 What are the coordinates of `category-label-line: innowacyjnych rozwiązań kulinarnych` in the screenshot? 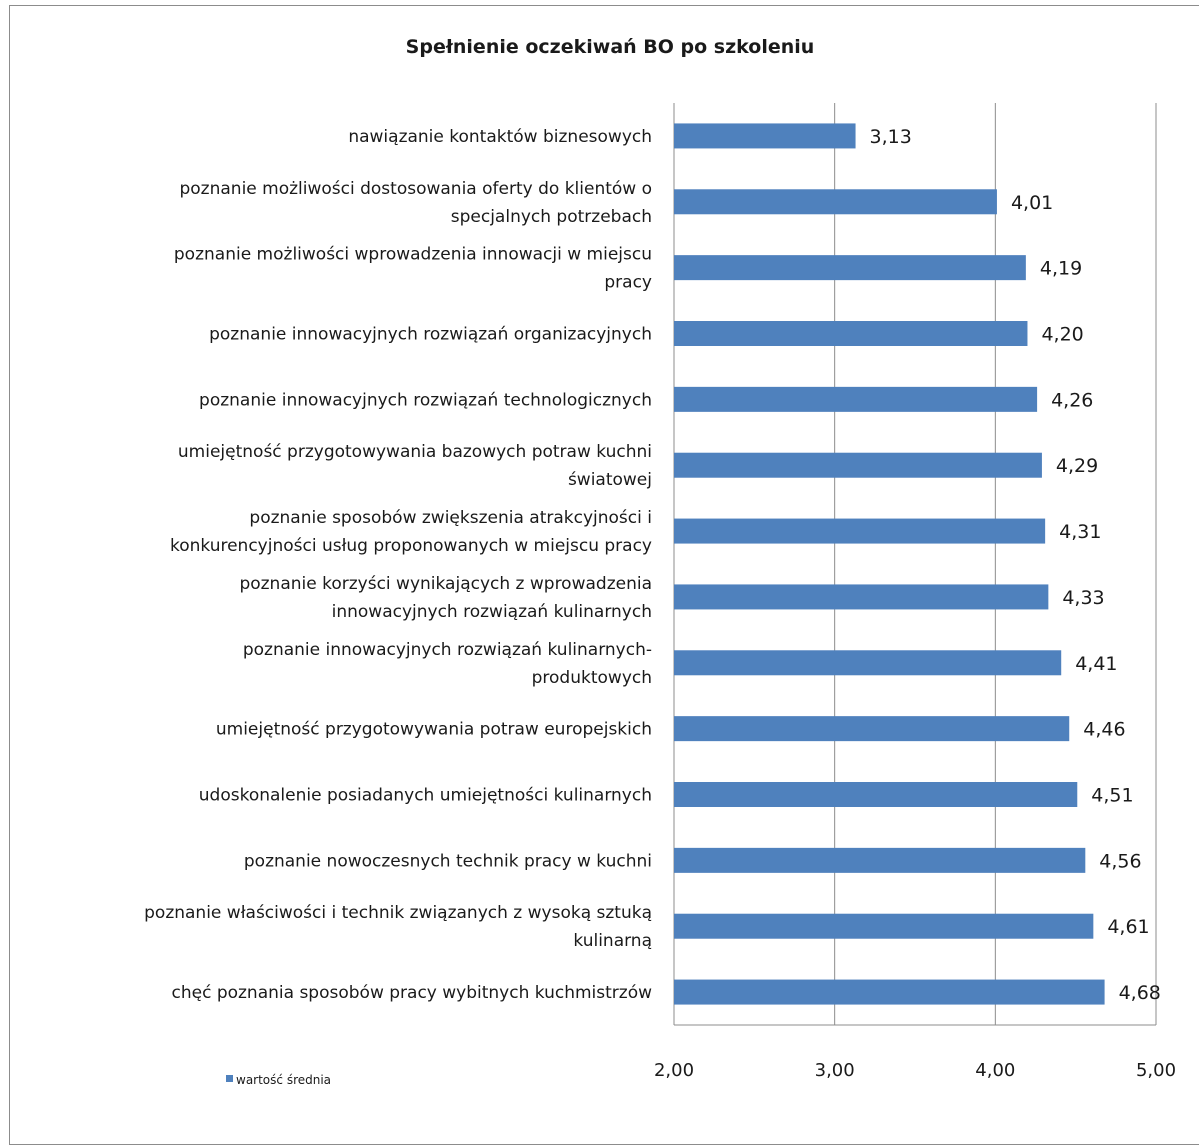 It's located at (492, 612).